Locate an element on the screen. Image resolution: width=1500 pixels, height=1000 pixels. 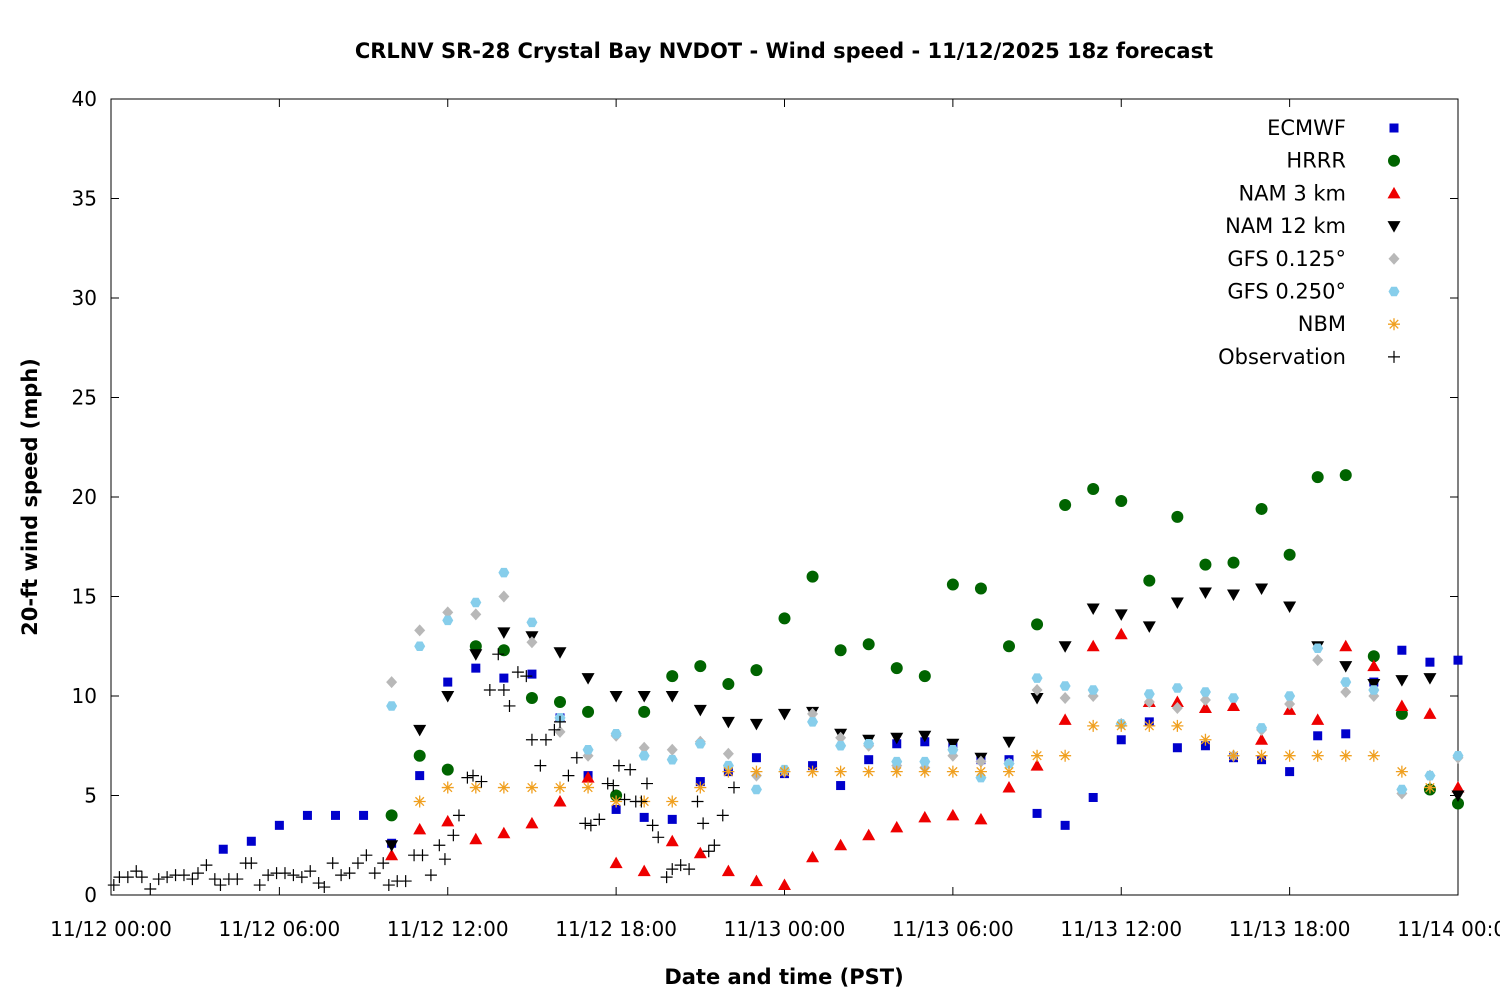
y-tick-label: 20 is located at coordinates (84, 497).